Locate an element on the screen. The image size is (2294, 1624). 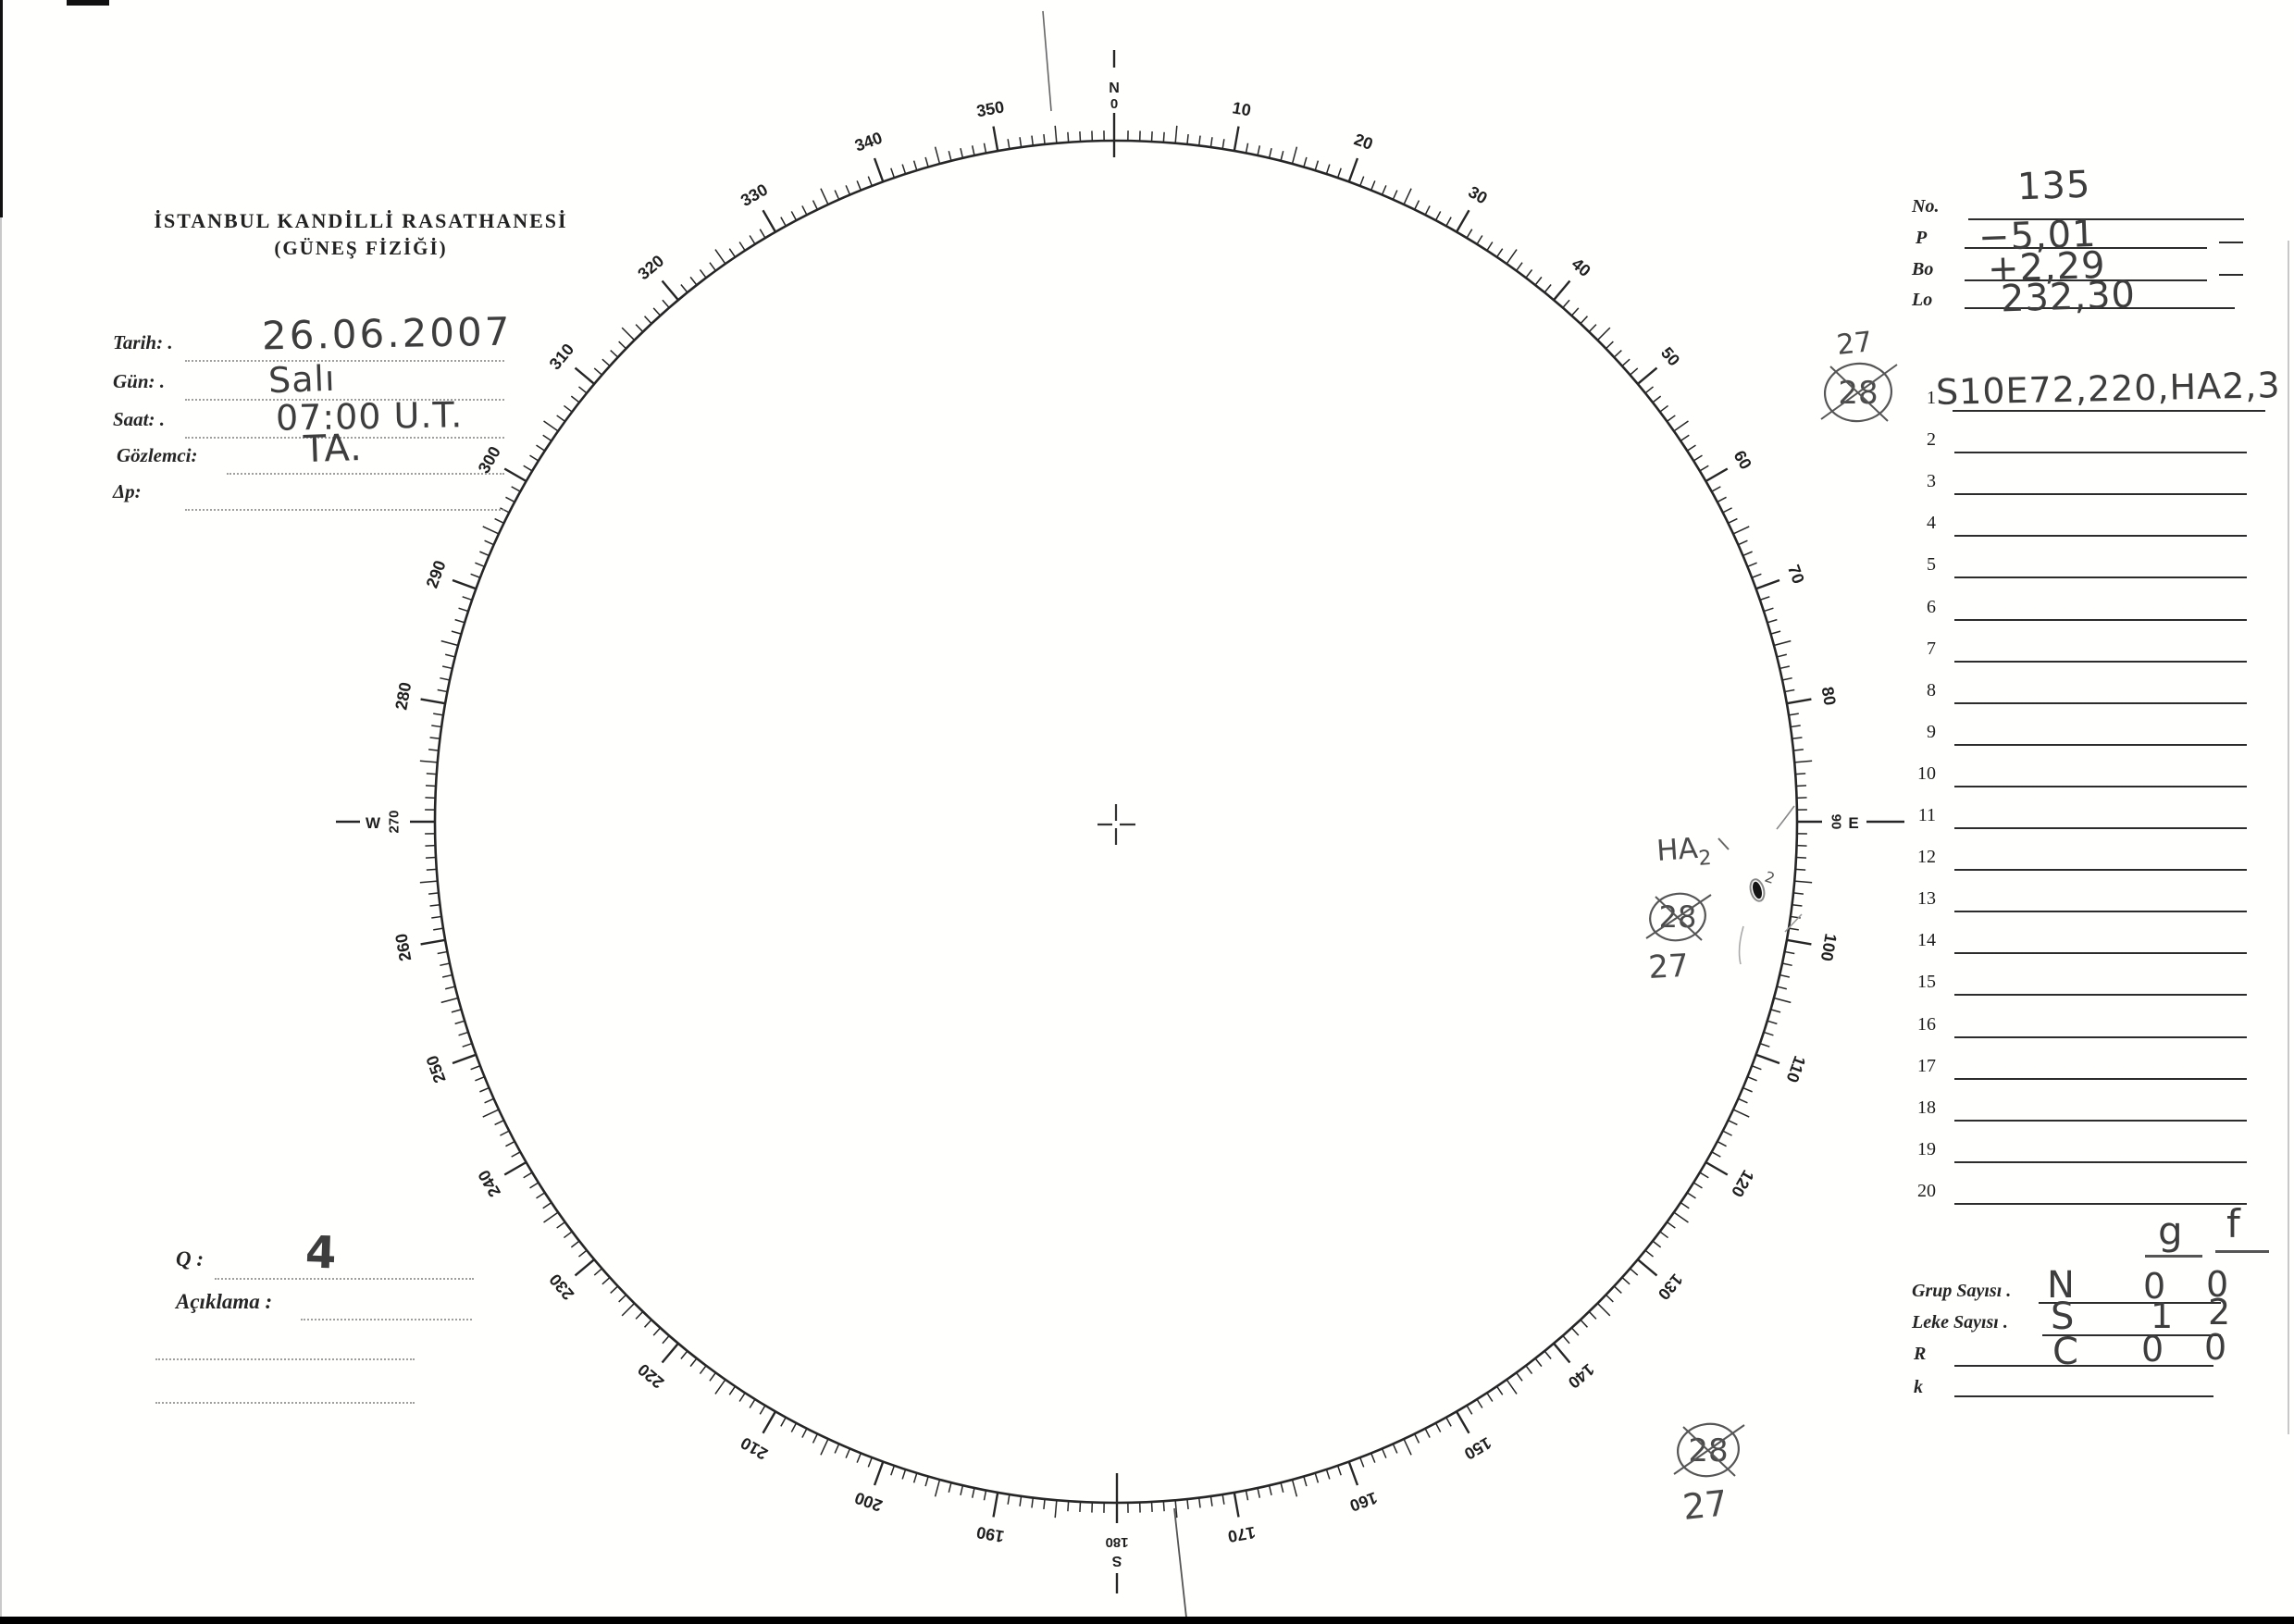
disk-region-crossed-cross-stroke is located at coordinates (1678, 916).